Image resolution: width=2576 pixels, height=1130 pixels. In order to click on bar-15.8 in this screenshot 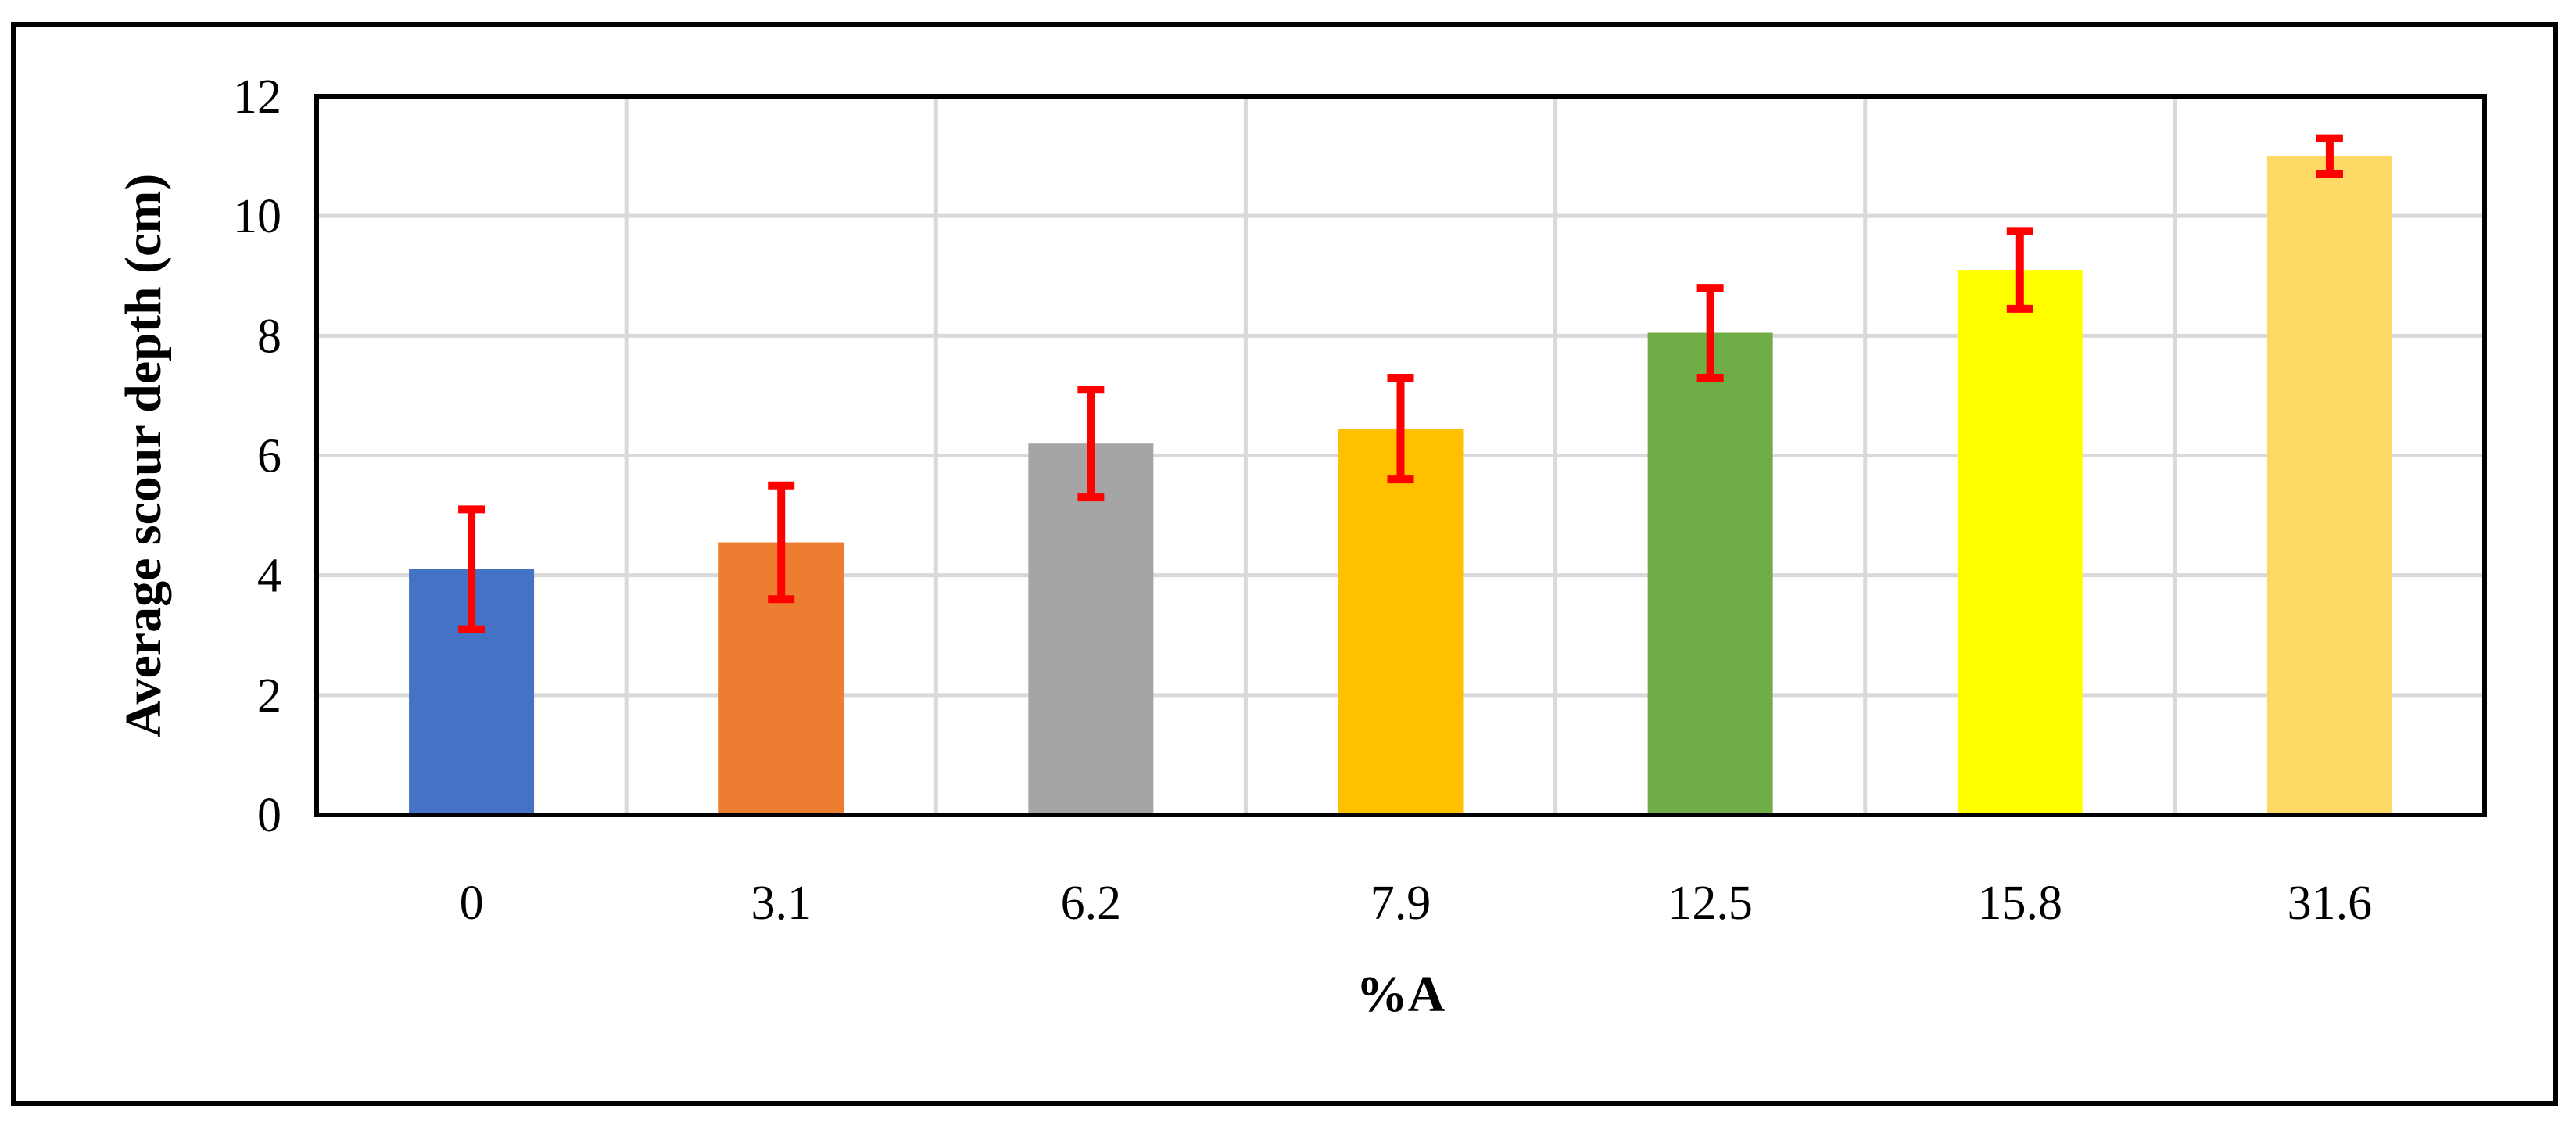, I will do `click(2020, 543)`.